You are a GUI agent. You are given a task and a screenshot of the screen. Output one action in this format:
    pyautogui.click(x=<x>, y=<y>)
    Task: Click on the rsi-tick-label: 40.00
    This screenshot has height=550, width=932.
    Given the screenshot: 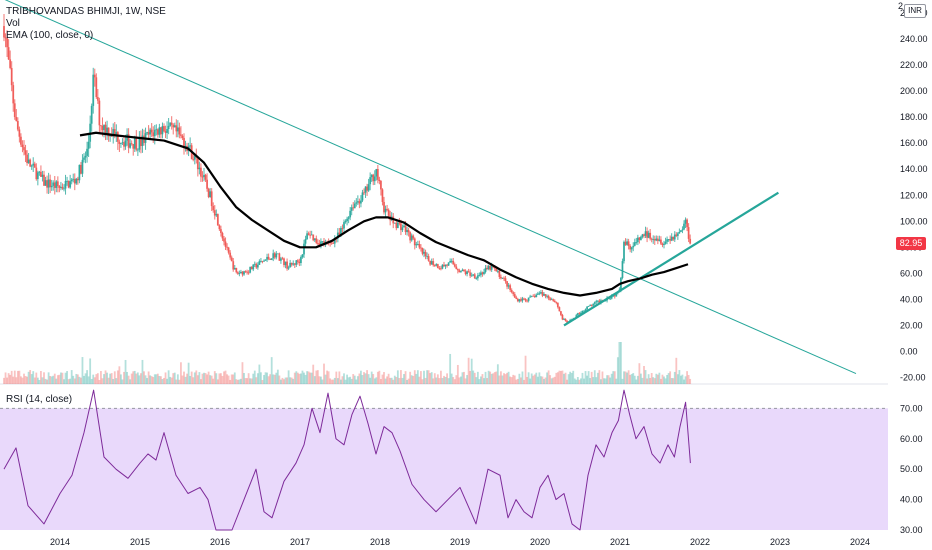 What is the action you would take?
    pyautogui.click(x=911, y=500)
    